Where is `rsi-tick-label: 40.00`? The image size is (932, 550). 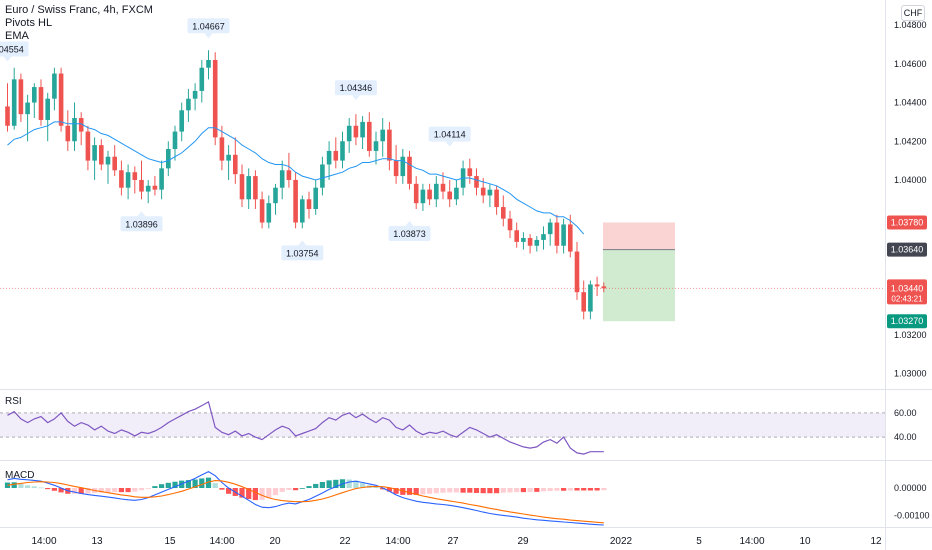 rsi-tick-label: 40.00 is located at coordinates (905, 437).